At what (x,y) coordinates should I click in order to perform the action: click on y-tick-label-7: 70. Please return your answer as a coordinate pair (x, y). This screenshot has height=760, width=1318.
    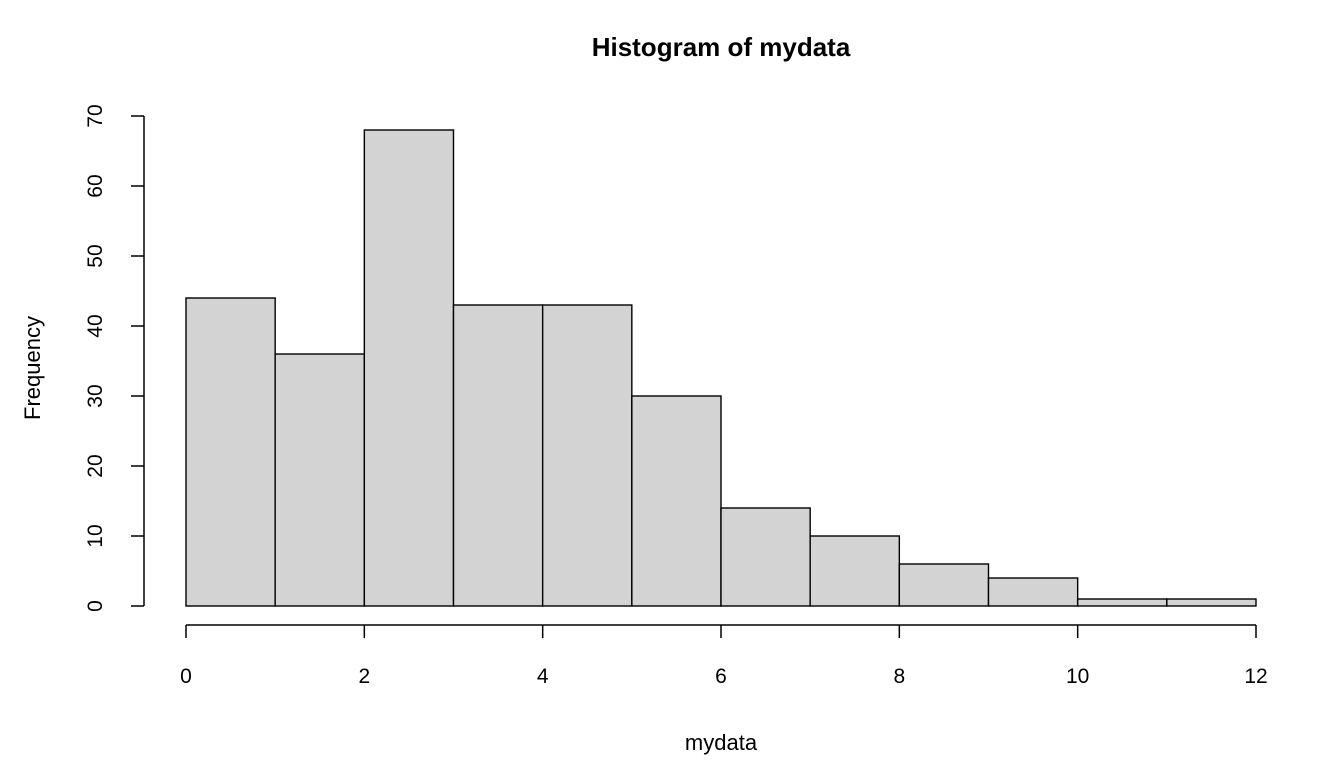
    Looking at the image, I should click on (95, 115).